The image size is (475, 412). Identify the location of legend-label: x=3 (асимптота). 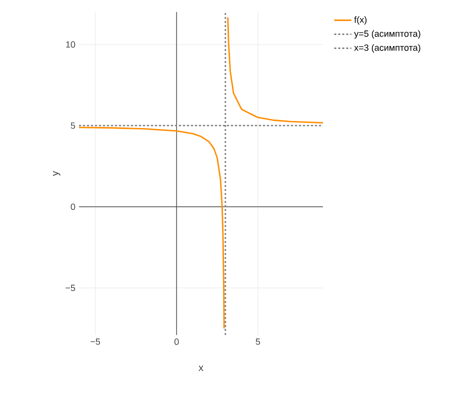
(387, 48).